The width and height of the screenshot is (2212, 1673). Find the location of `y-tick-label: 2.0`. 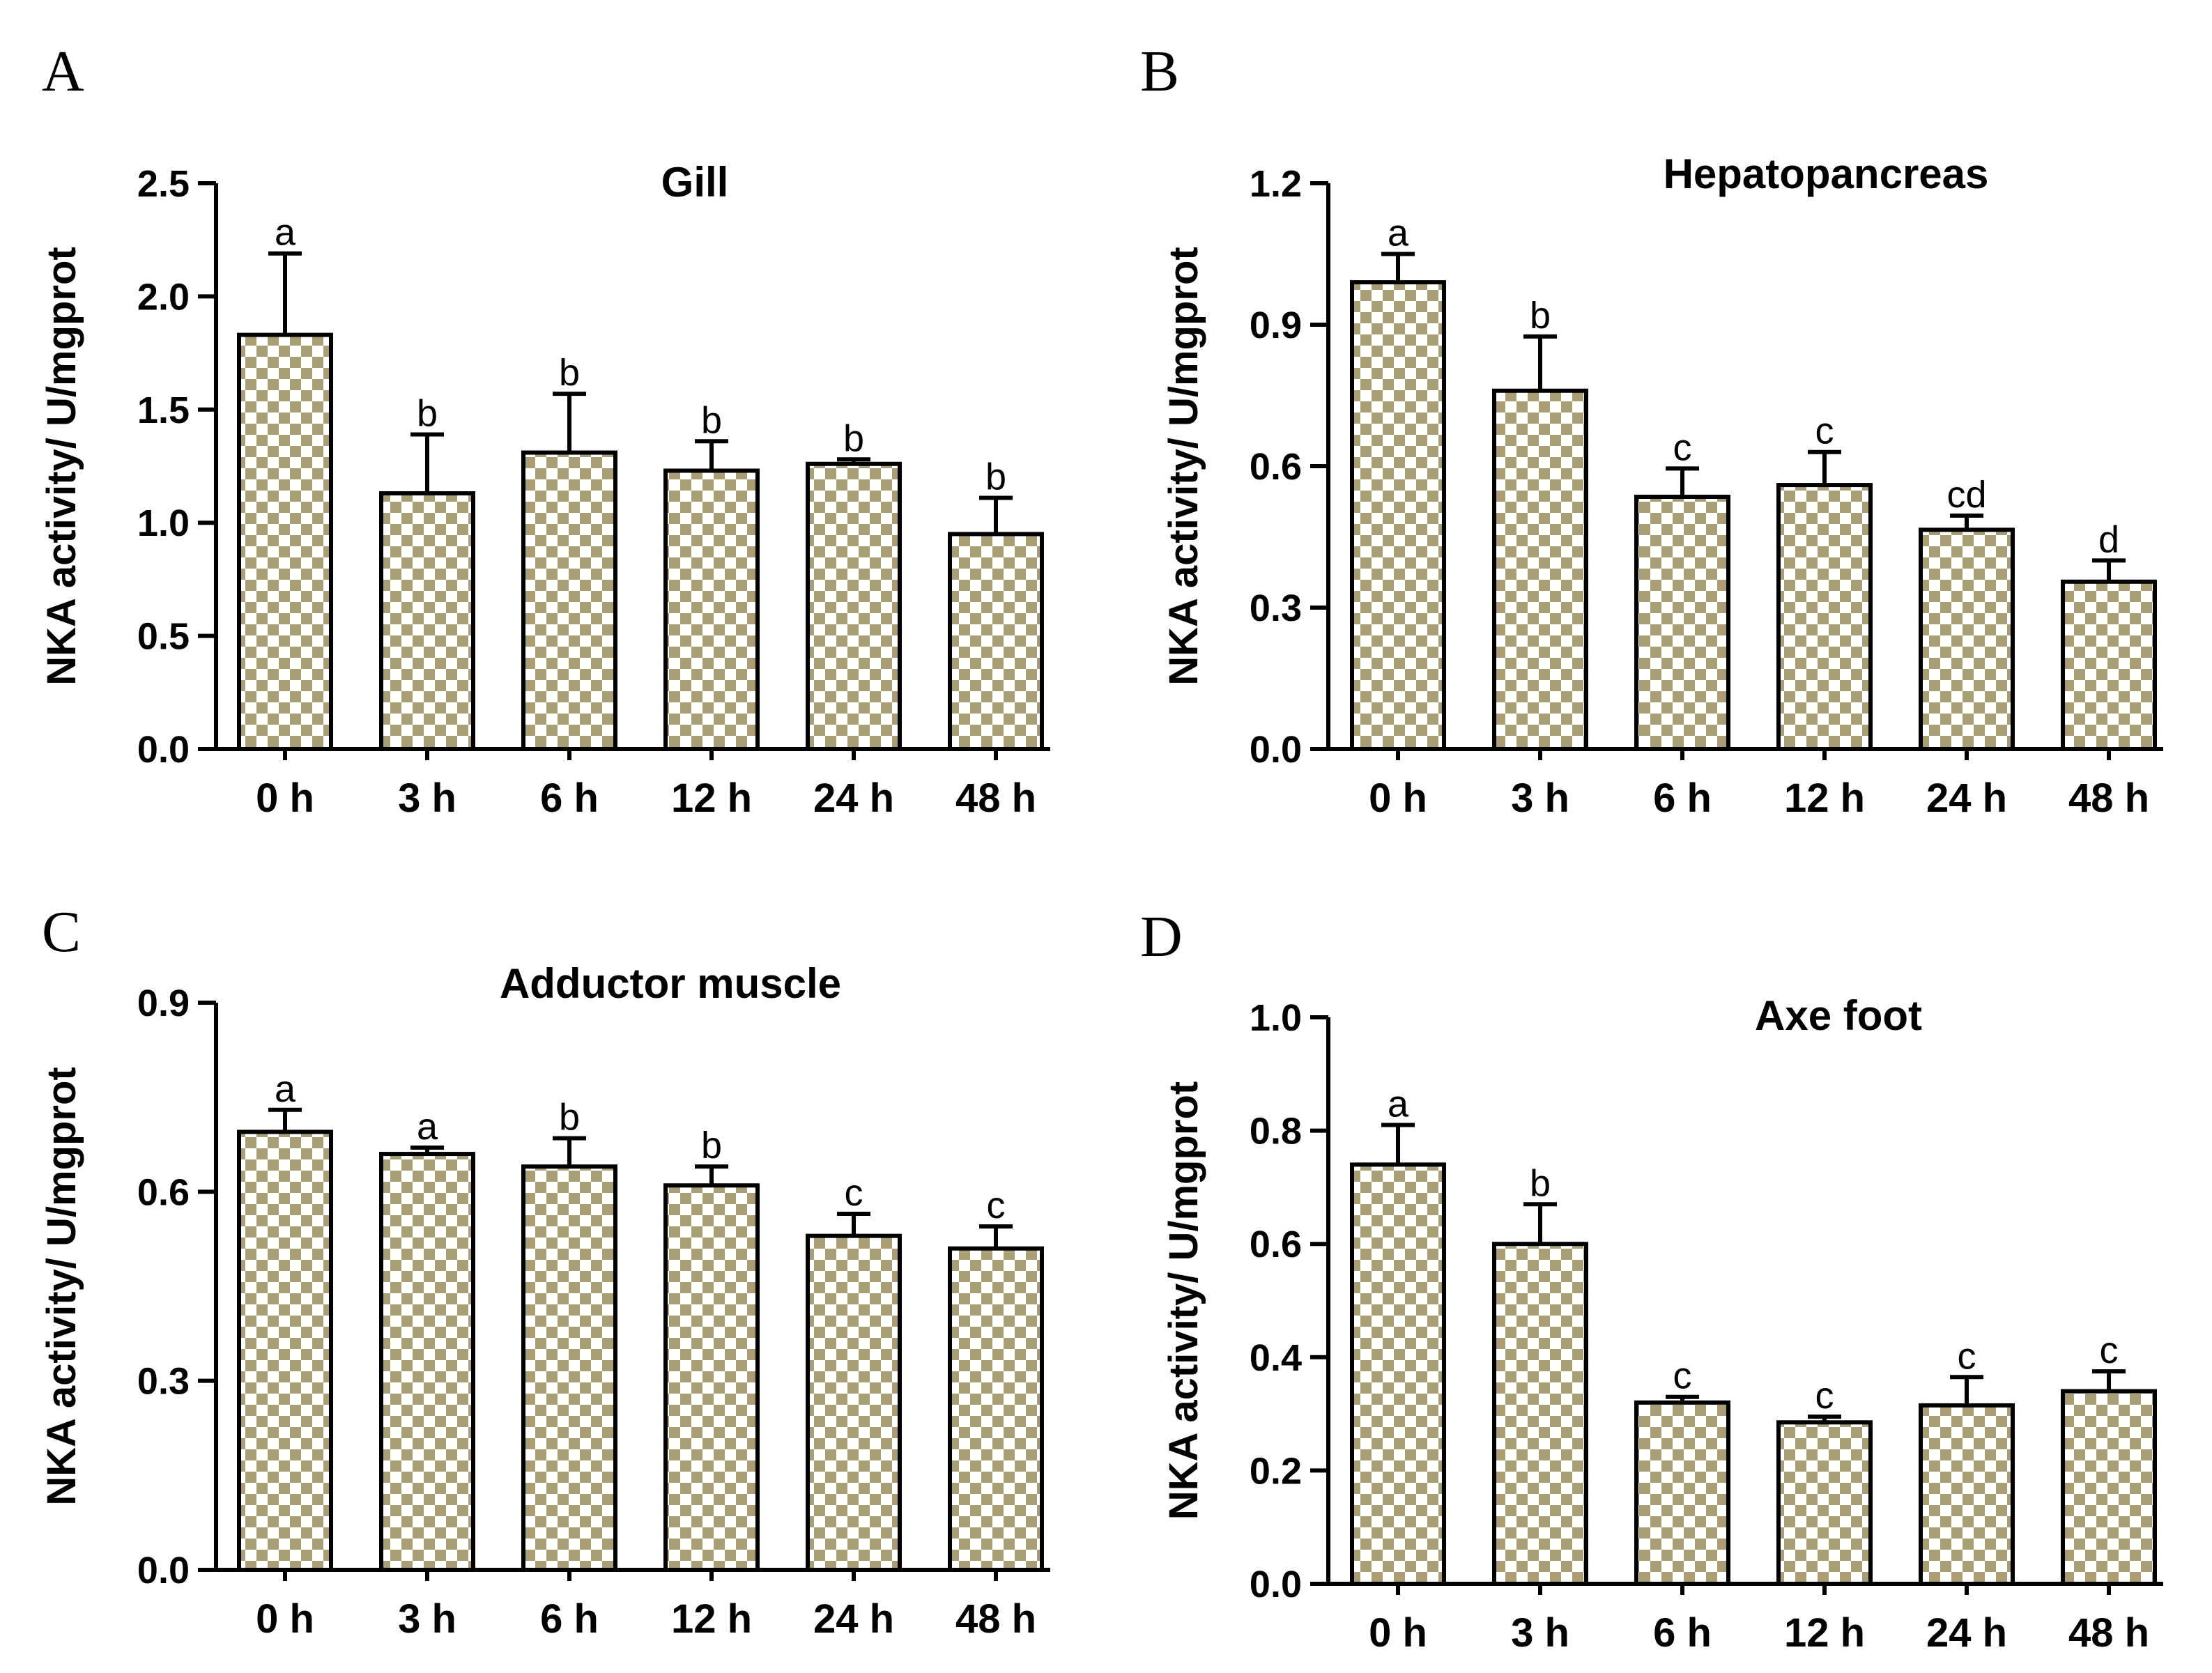

y-tick-label: 2.0 is located at coordinates (163, 297).